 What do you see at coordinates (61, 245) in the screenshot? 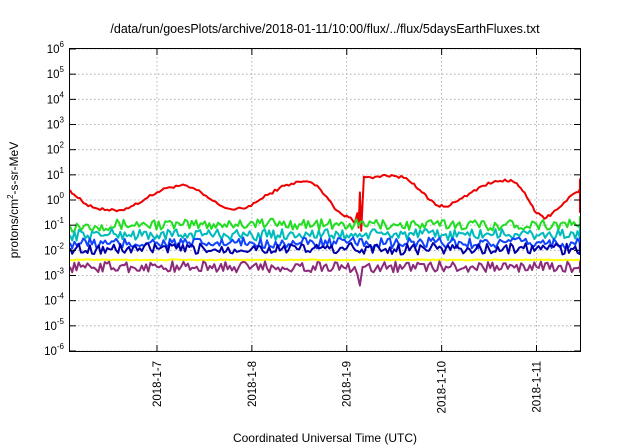
I see `y-tick-exp: -2` at bounding box center [61, 245].